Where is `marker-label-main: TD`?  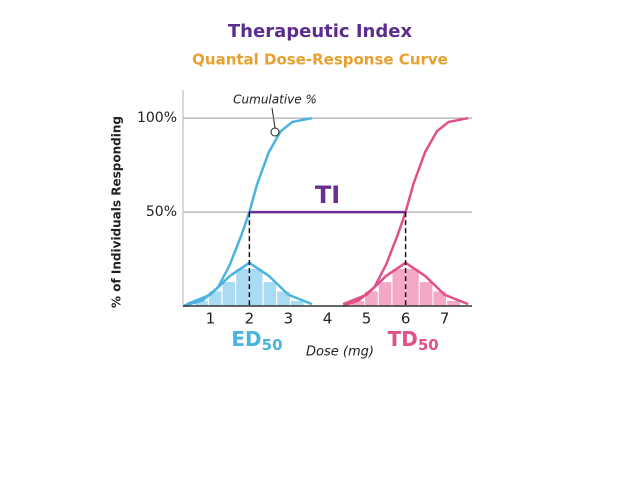 marker-label-main: TD is located at coordinates (403, 339).